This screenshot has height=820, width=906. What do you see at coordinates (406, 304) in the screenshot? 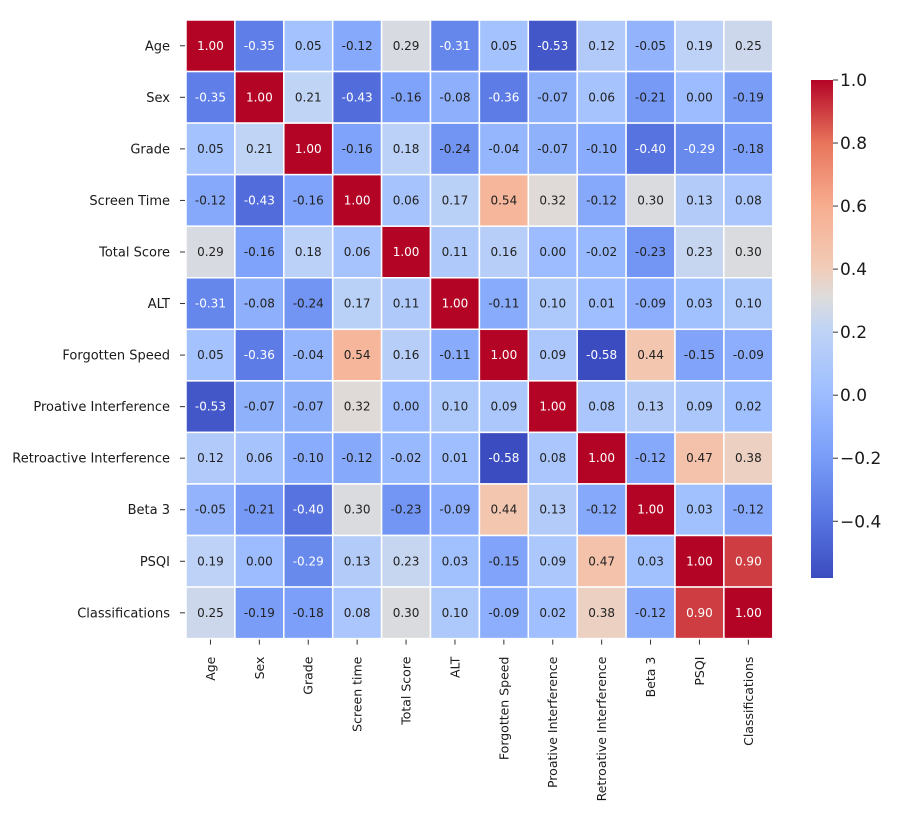
I see `heatmap-cell-value: 0.11` at bounding box center [406, 304].